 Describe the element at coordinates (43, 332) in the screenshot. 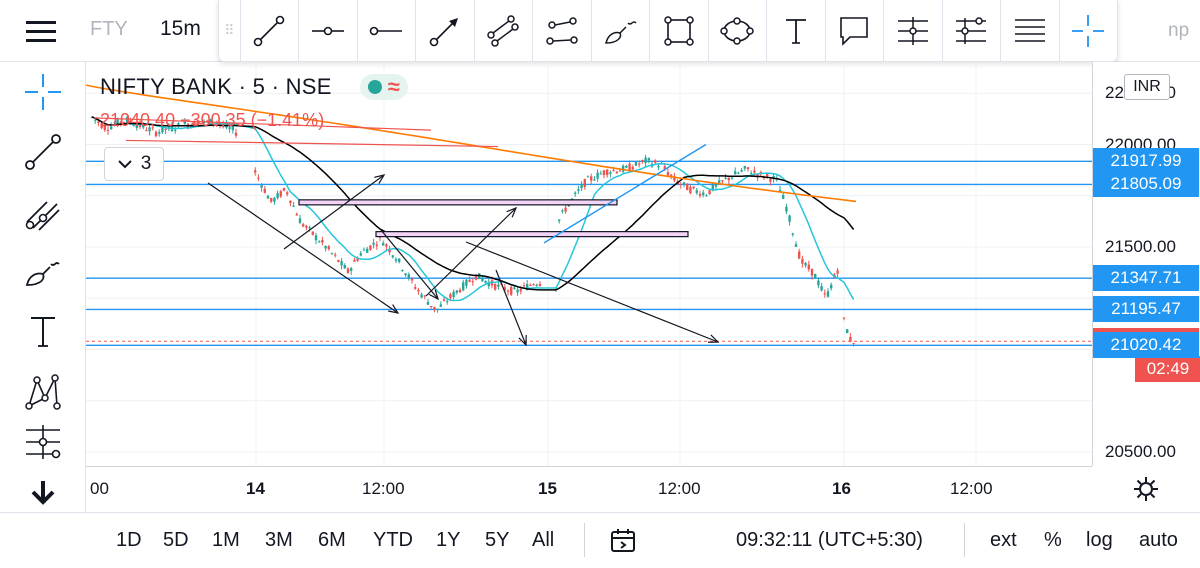

I see `text-icon` at that location.